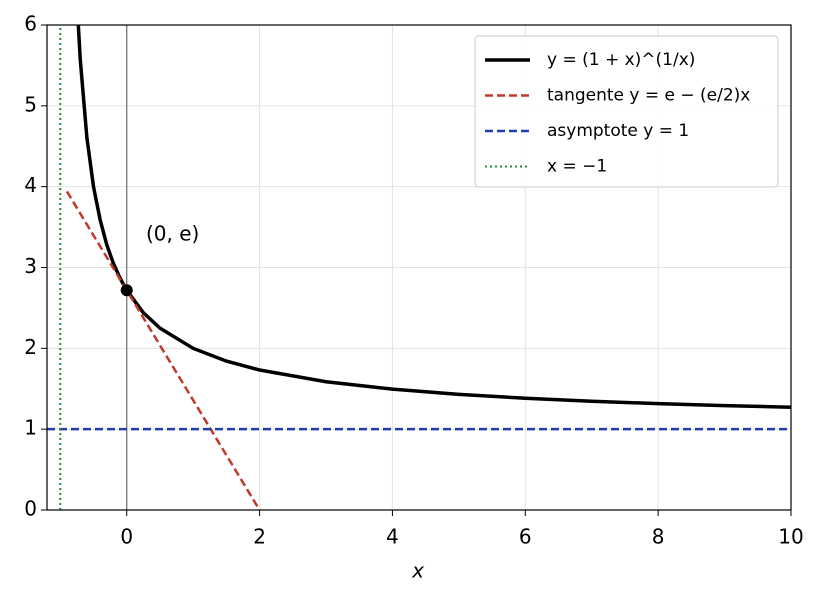 The width and height of the screenshot is (822, 602). What do you see at coordinates (577, 167) in the screenshot?
I see `legend-label: x = −1` at bounding box center [577, 167].